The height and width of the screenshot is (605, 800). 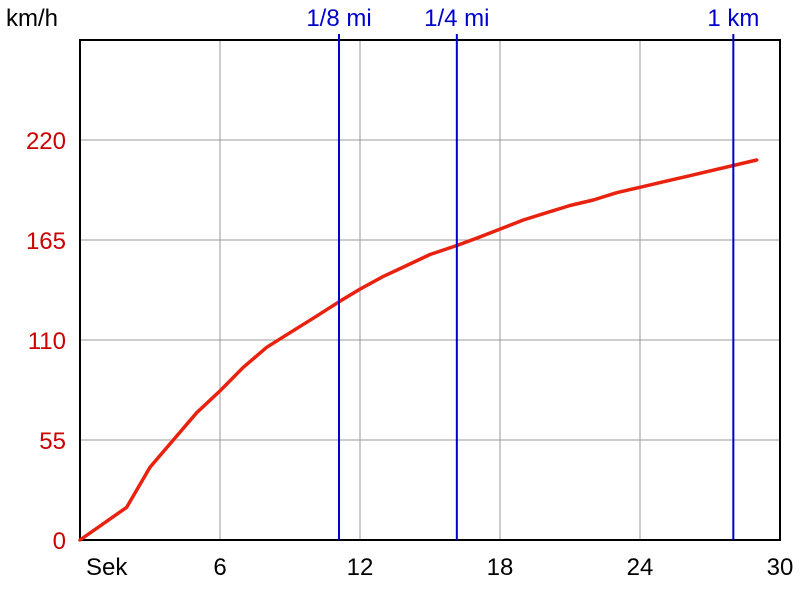 What do you see at coordinates (500, 567) in the screenshot?
I see `x-tick-label: 18` at bounding box center [500, 567].